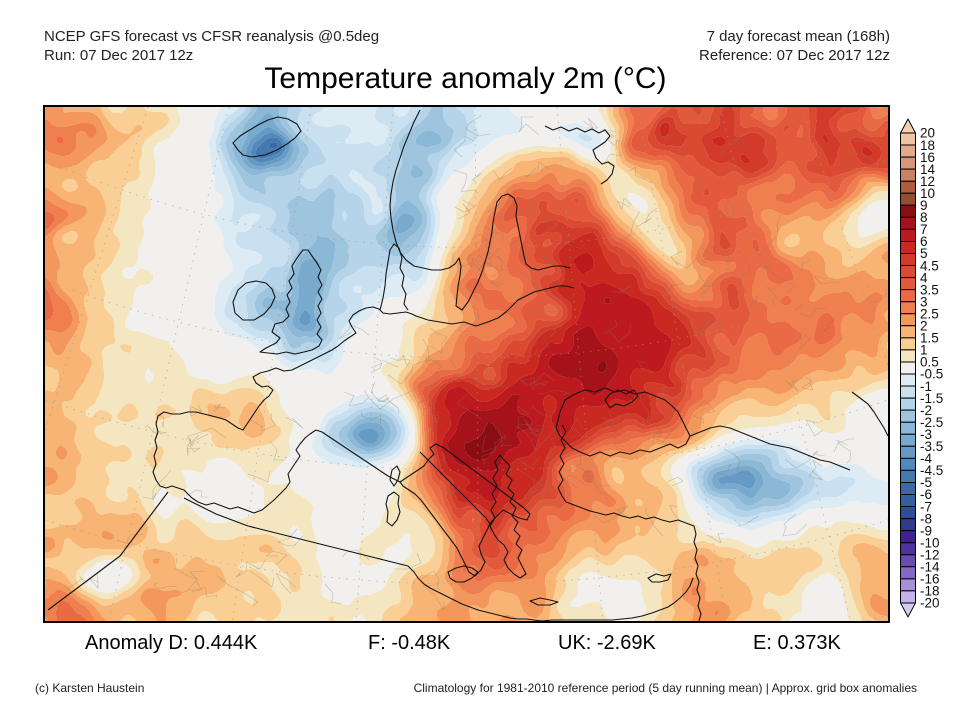 This screenshot has height=720, width=960. Describe the element at coordinates (924, 205) in the screenshot. I see `svg-text: 9` at that location.